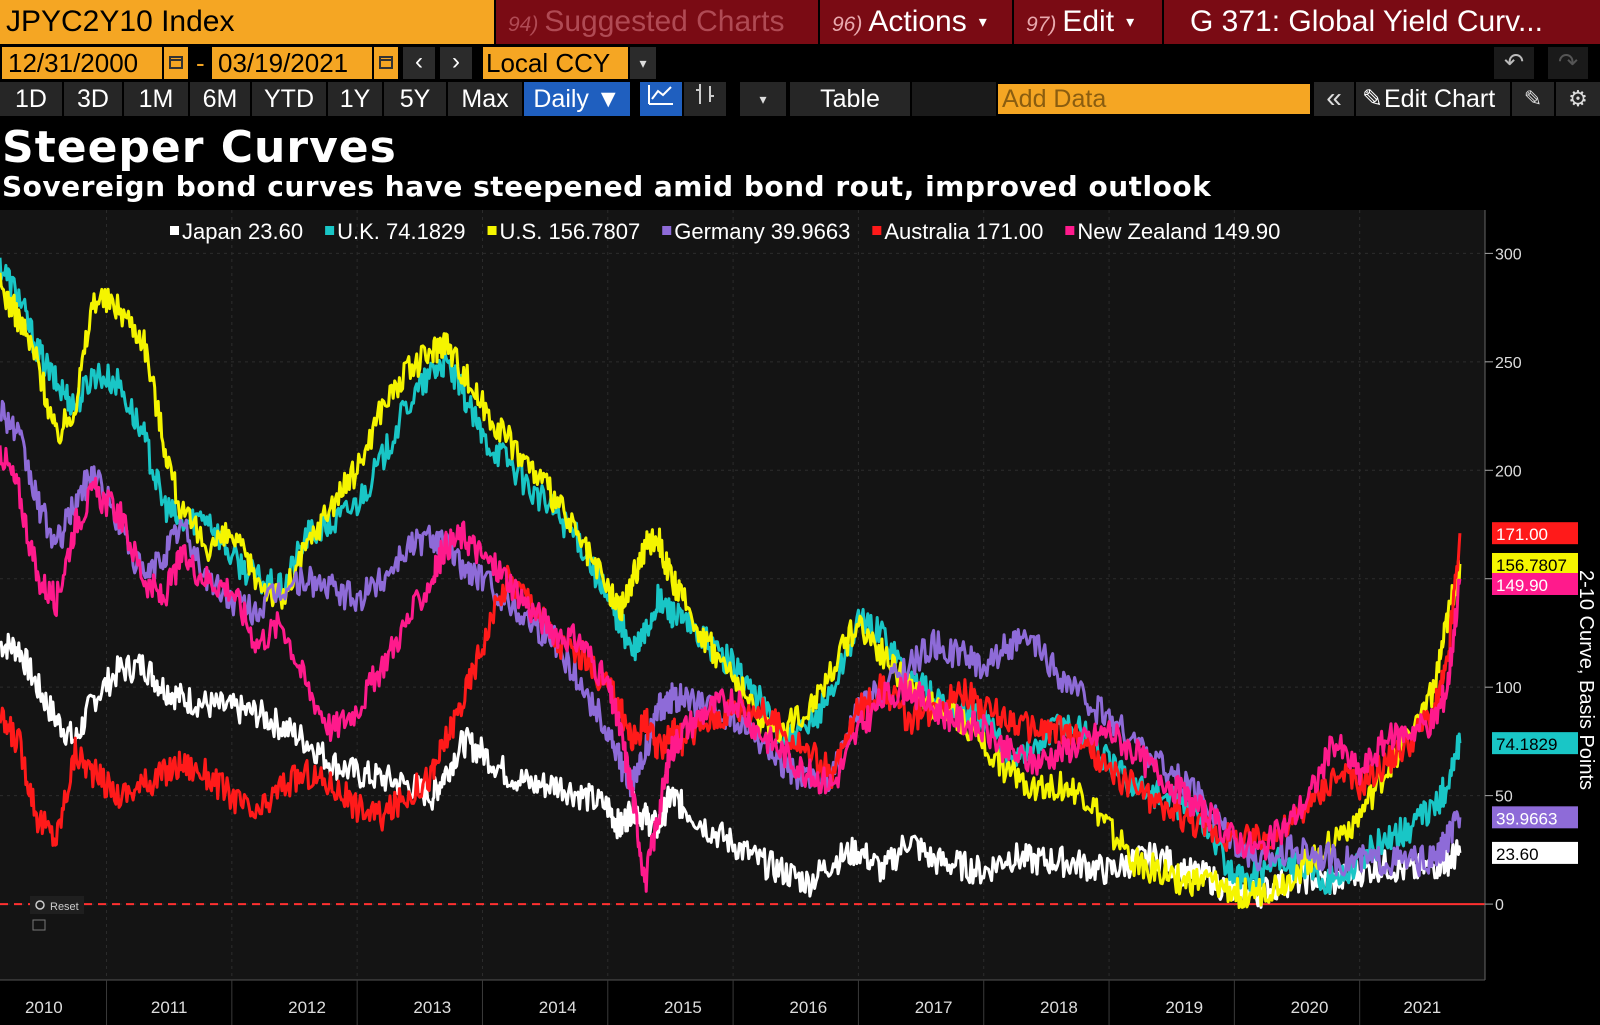 The image size is (1600, 1025). What do you see at coordinates (847, 24) in the screenshot?
I see `actions-number: 96)` at bounding box center [847, 24].